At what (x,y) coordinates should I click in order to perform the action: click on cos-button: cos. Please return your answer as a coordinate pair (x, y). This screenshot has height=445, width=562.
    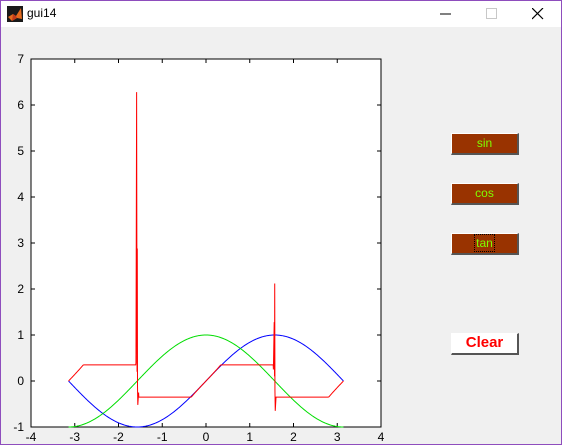
    Looking at the image, I should click on (485, 194).